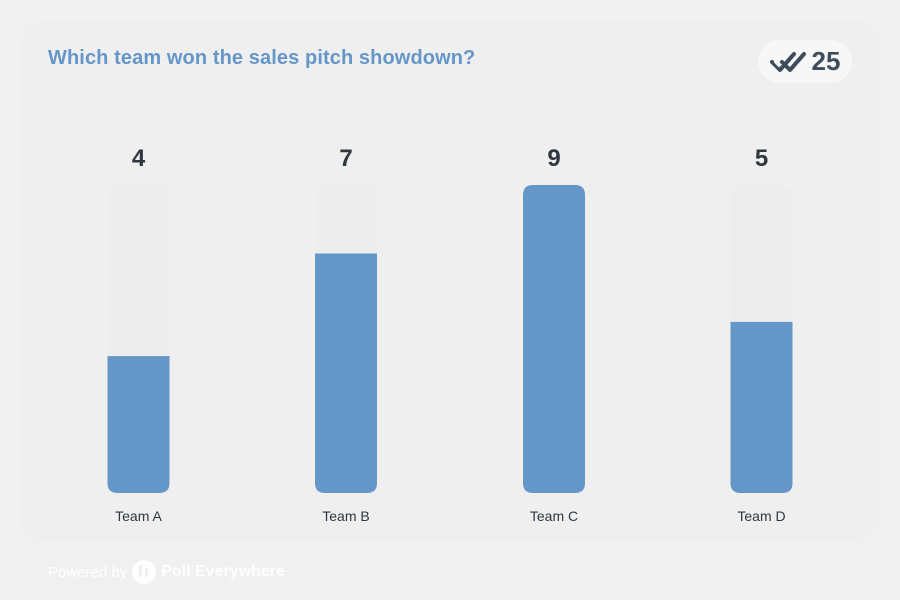 This screenshot has width=900, height=600. I want to click on powered-by-footer: Powered by Poll Everywhere, so click(166, 572).